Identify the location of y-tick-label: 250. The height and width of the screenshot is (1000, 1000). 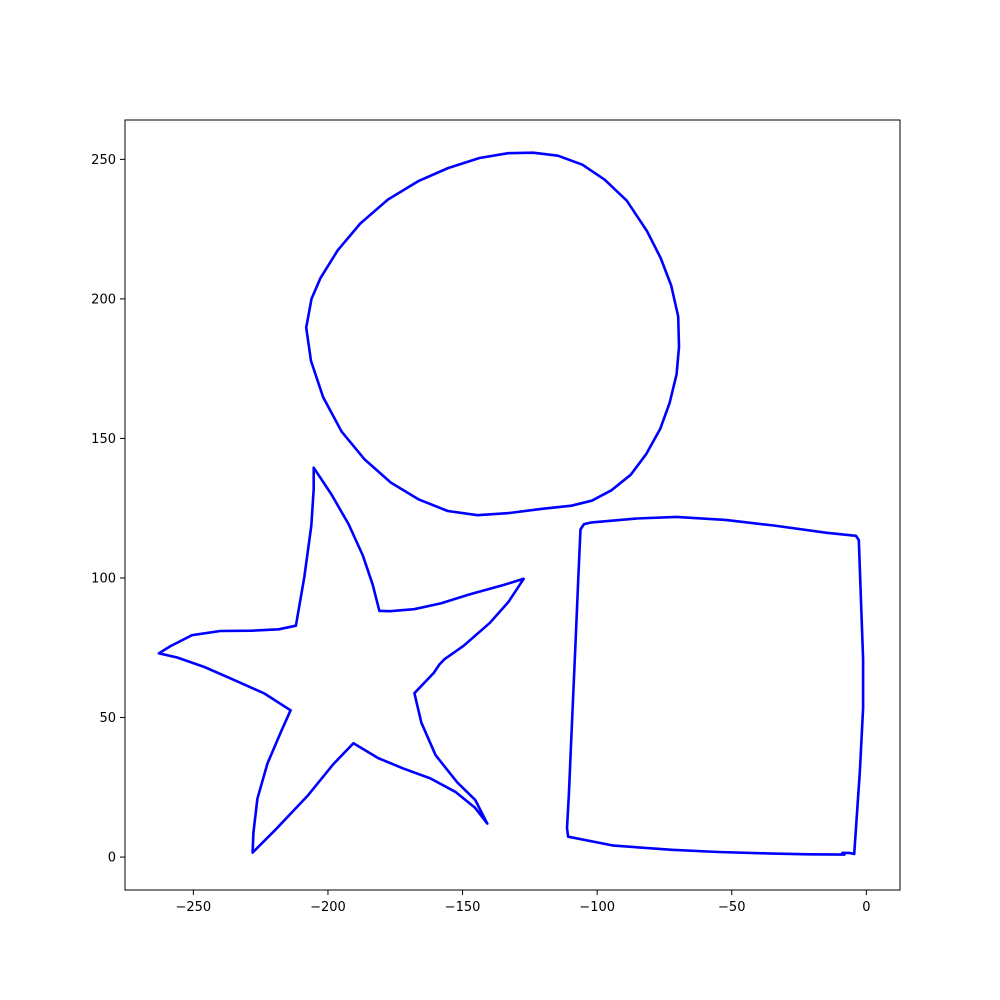
(103, 160).